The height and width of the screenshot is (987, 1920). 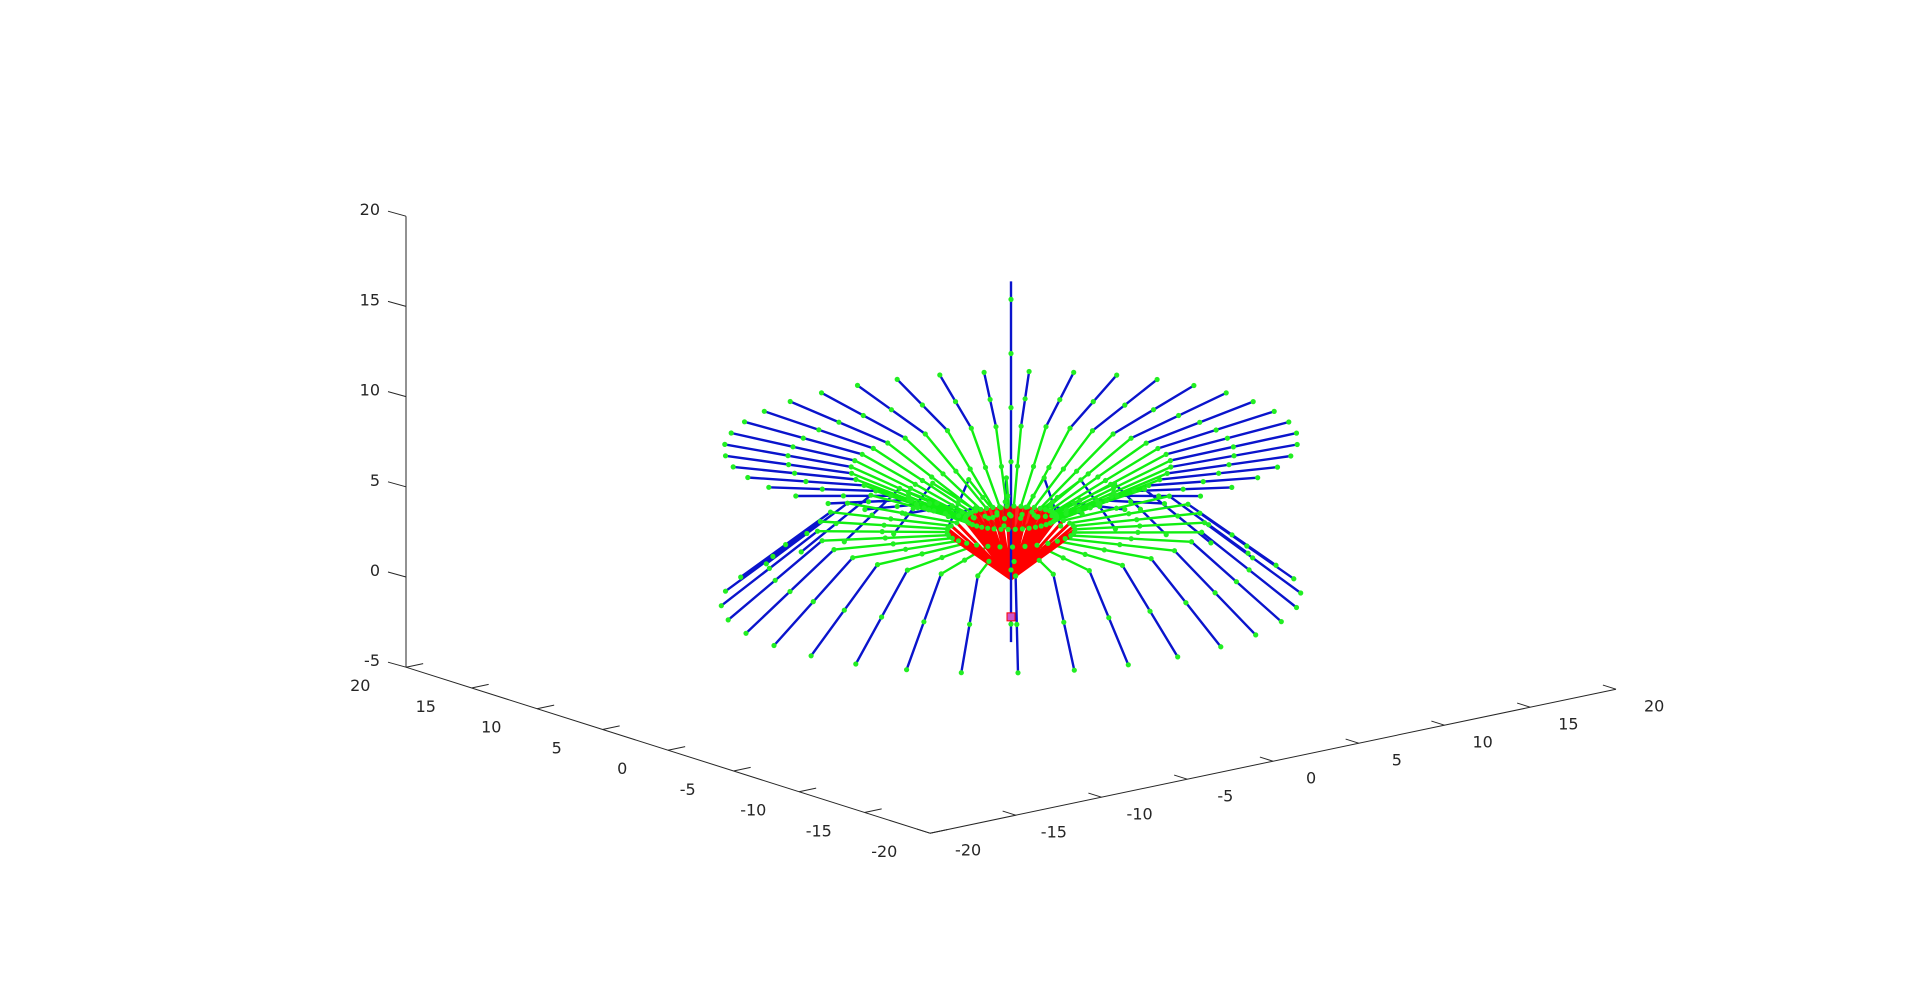 What do you see at coordinates (360, 685) in the screenshot?
I see `y-tick-label: 20` at bounding box center [360, 685].